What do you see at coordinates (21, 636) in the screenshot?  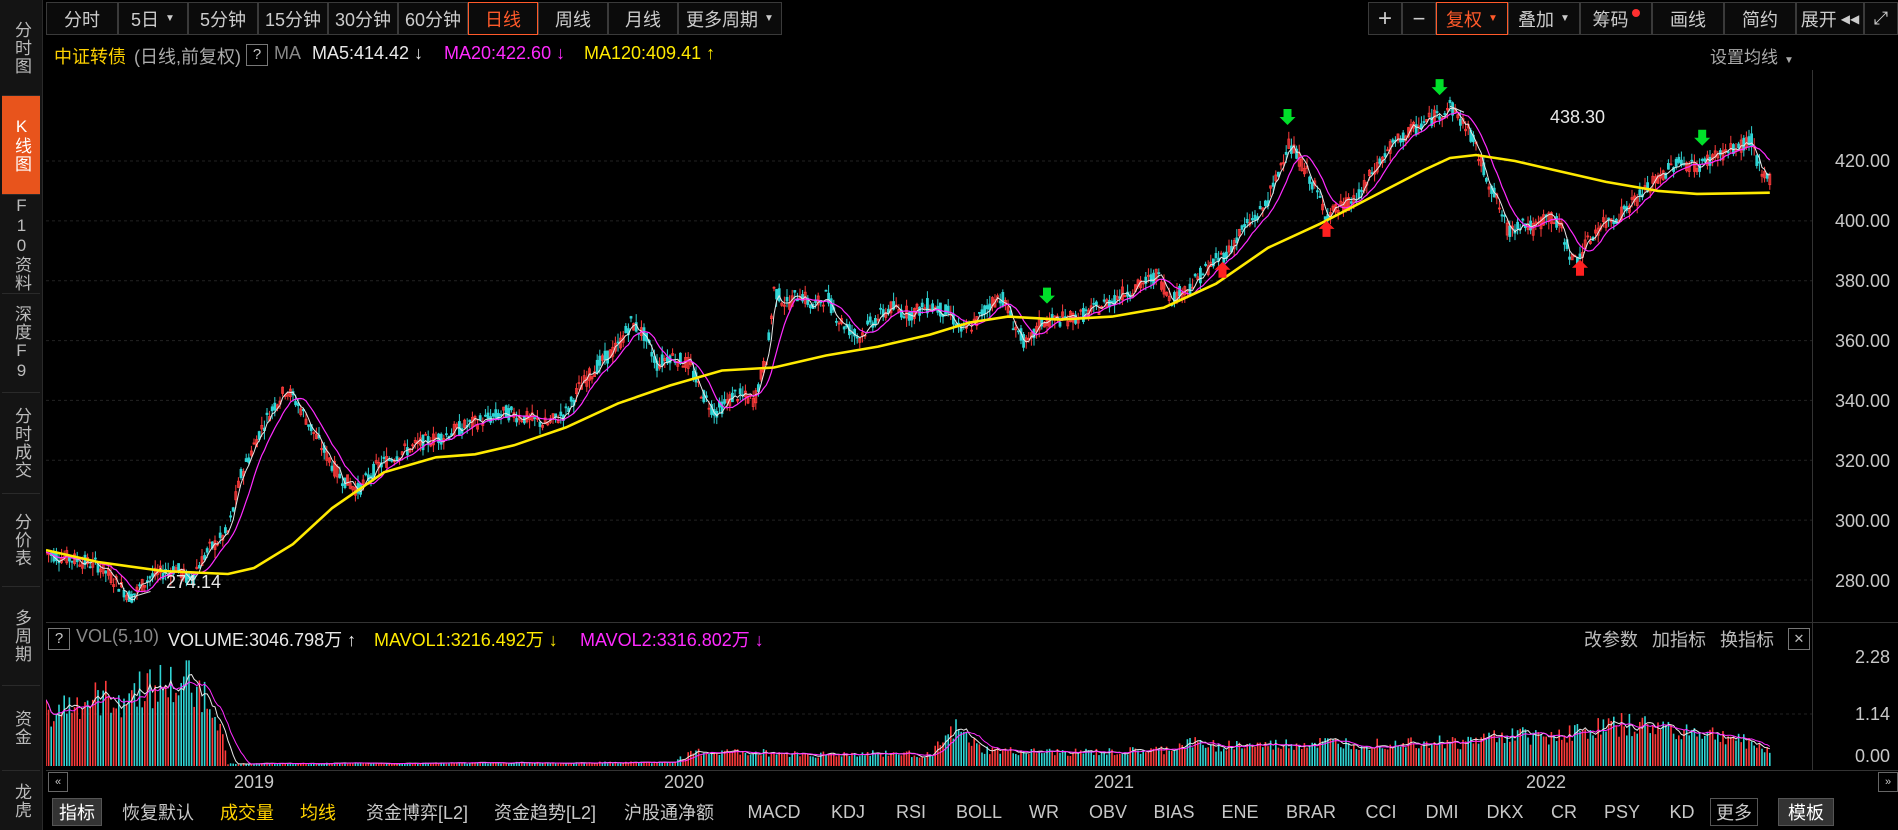 I see `tab-multi-period: 多周期` at bounding box center [21, 636].